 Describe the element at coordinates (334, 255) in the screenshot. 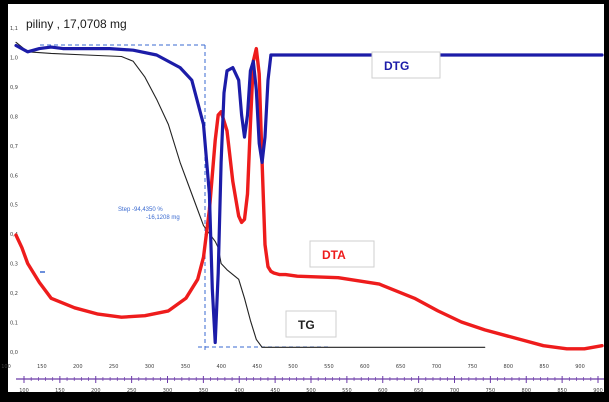

I see `series-label-dta: DTA` at that location.